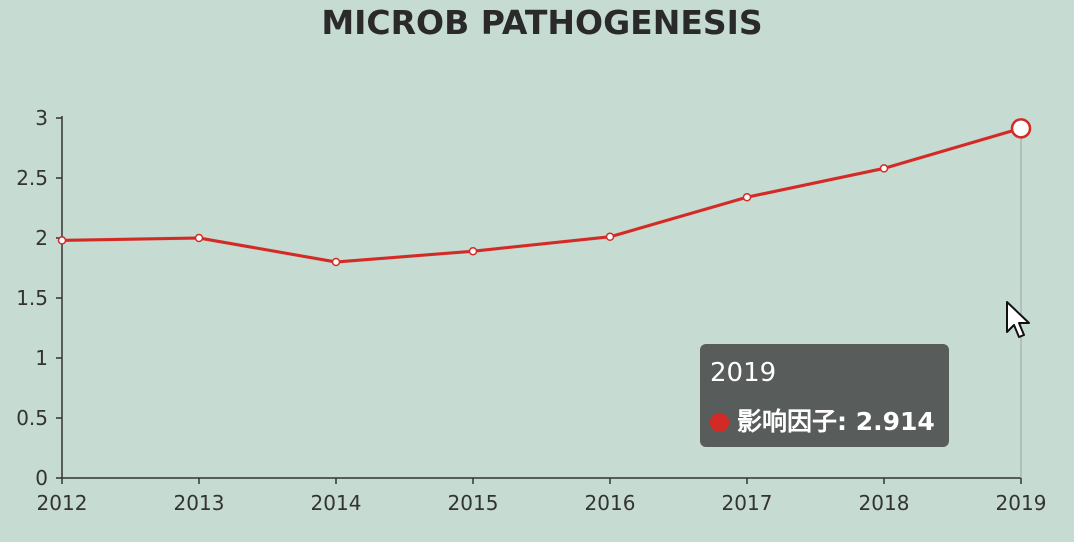 The image size is (1074, 542). What do you see at coordinates (336, 503) in the screenshot?
I see `x-tick-label: 2014` at bounding box center [336, 503].